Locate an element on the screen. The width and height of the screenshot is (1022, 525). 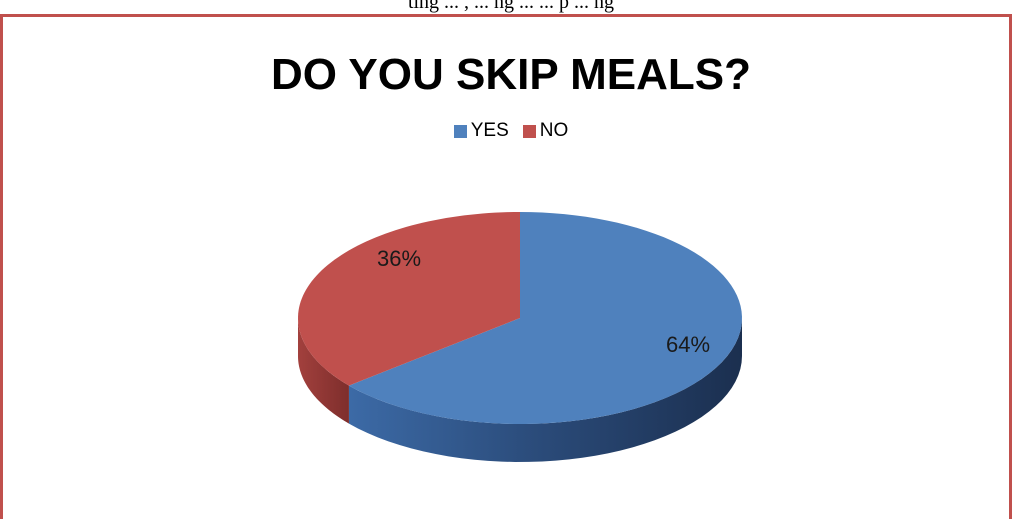
pie-side-no is located at coordinates (323, 371).